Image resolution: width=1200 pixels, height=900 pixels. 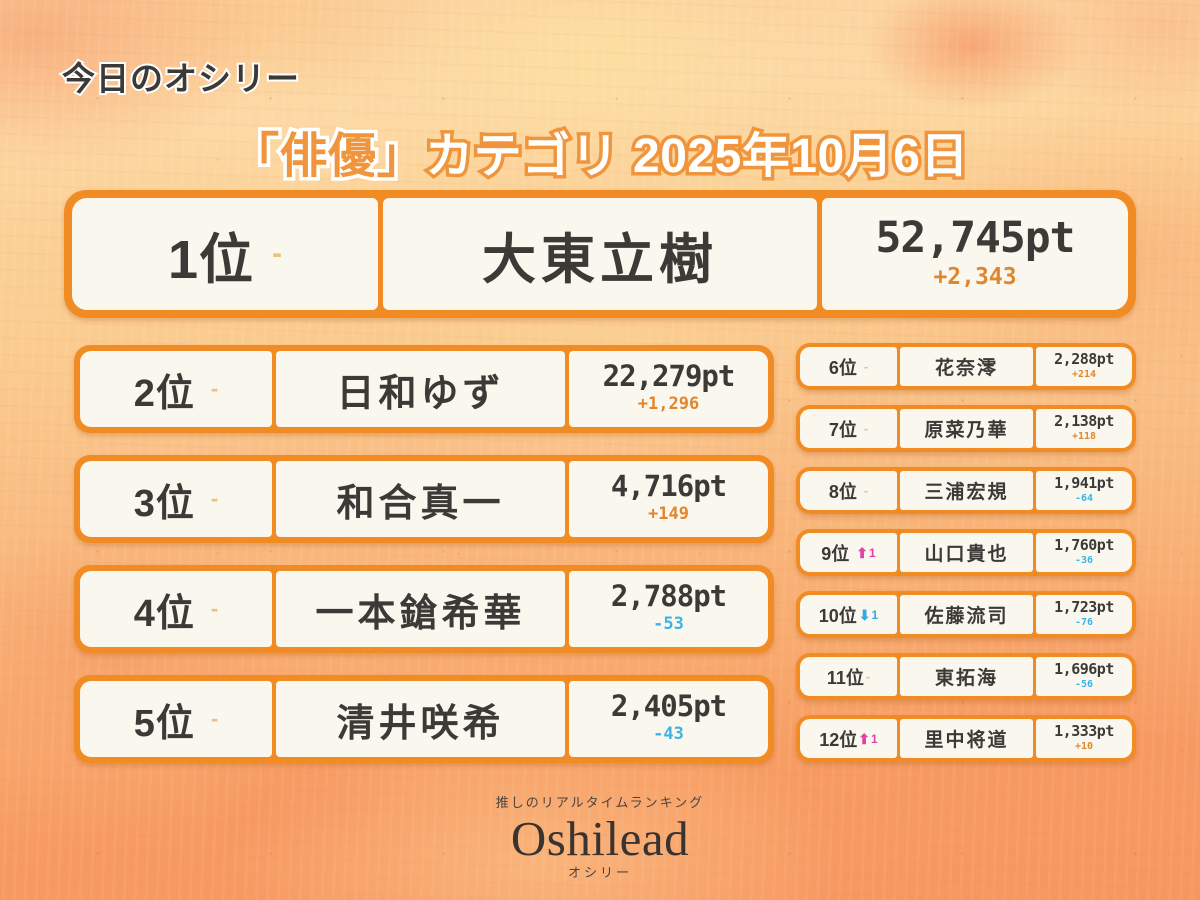 I want to click on rank-9-points-cell: 1,760pt -36, so click(x=1084, y=552).